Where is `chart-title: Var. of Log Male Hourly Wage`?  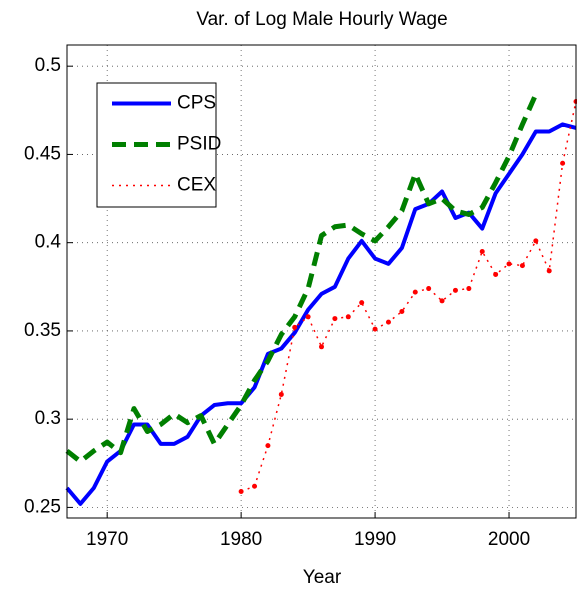 chart-title: Var. of Log Male Hourly Wage is located at coordinates (321, 19).